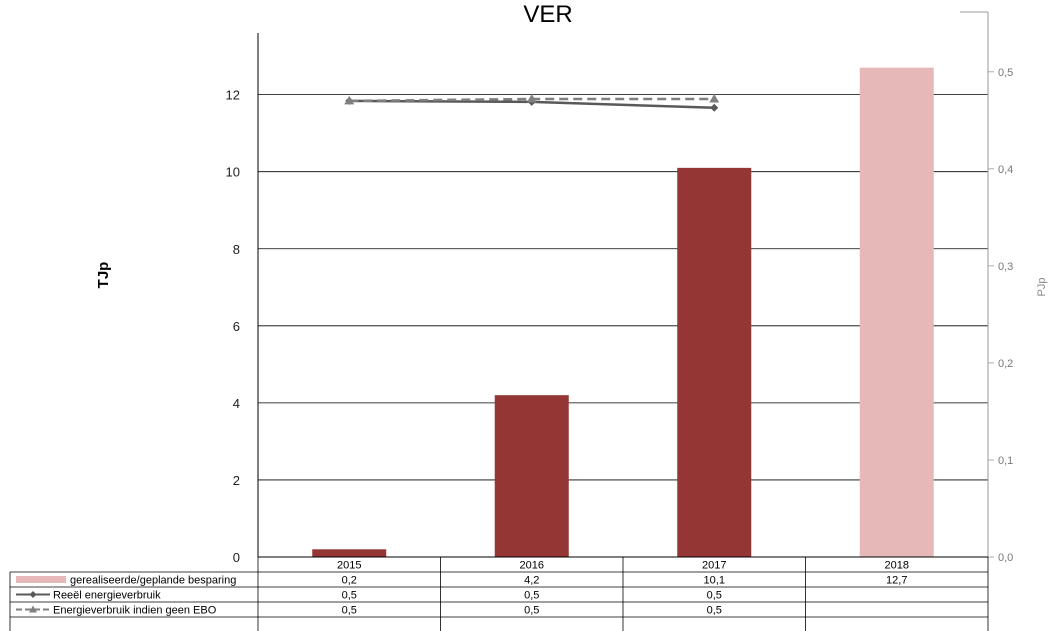 The height and width of the screenshot is (631, 1054). Describe the element at coordinates (714, 581) in the screenshot. I see `data-label: 10,1` at that location.